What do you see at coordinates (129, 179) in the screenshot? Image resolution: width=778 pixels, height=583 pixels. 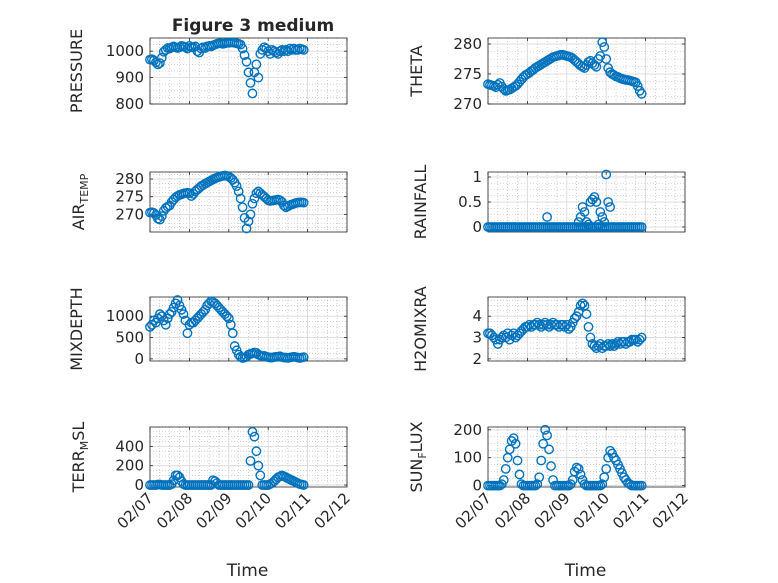 I see `y-tick-label: 280` at bounding box center [129, 179].